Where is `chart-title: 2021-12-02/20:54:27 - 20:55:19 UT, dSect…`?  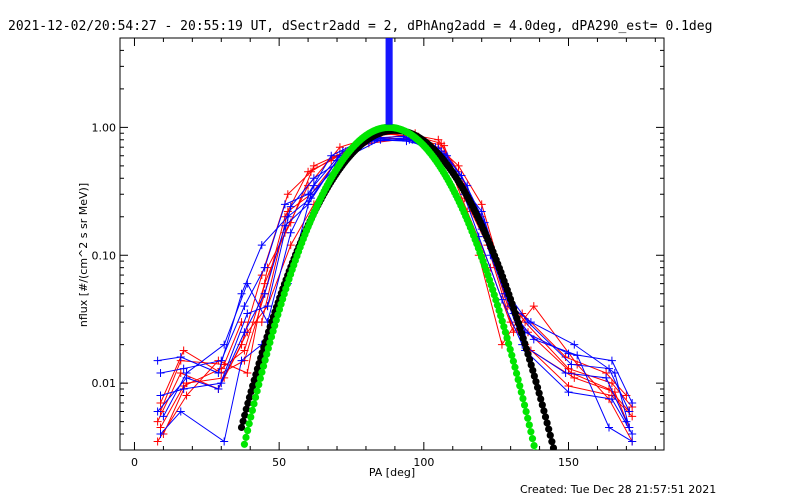 chart-title: 2021-12-02/20:54:27 - 20:55:19 UT, dSect… is located at coordinates (360, 26).